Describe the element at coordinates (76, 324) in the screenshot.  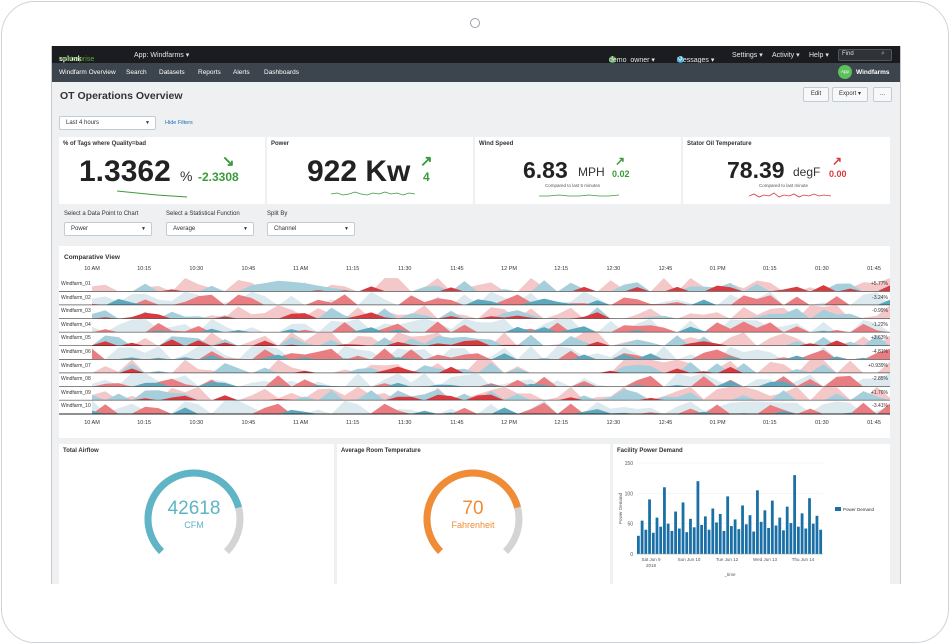
I see `windfarm-row-label: Windfarm_04` at that location.